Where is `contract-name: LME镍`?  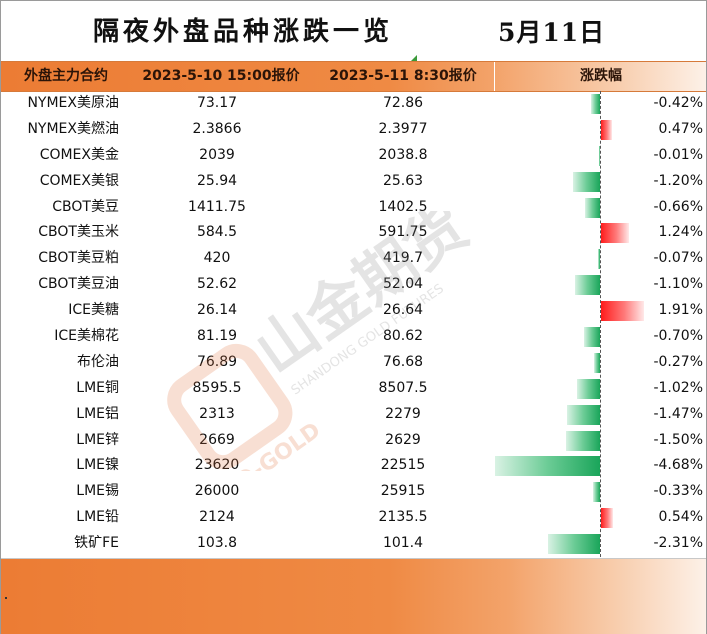 contract-name: LME镍 is located at coordinates (97, 465).